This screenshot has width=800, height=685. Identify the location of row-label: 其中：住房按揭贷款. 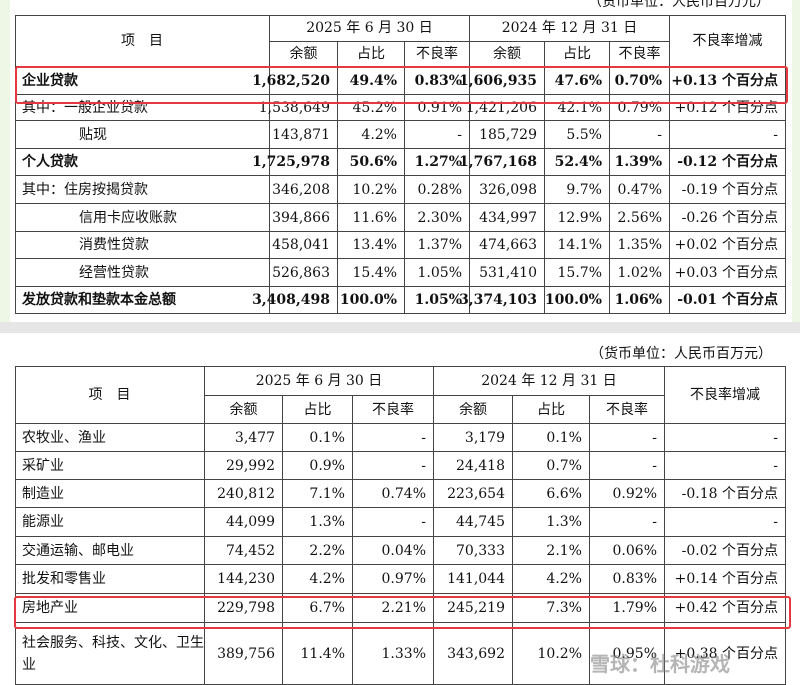
(142, 190).